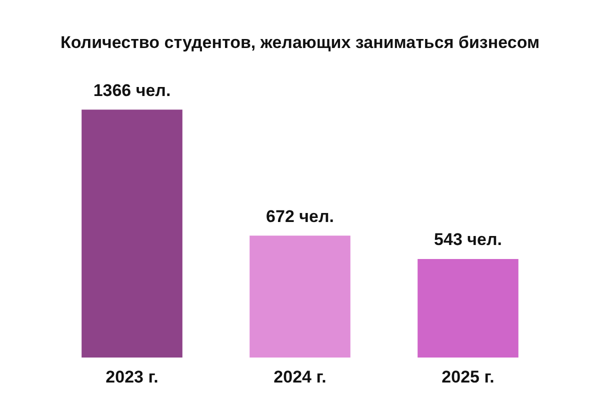 This screenshot has width=600, height=417. Describe the element at coordinates (132, 376) in the screenshot. I see `x-tick-label: 2023 г.` at that location.